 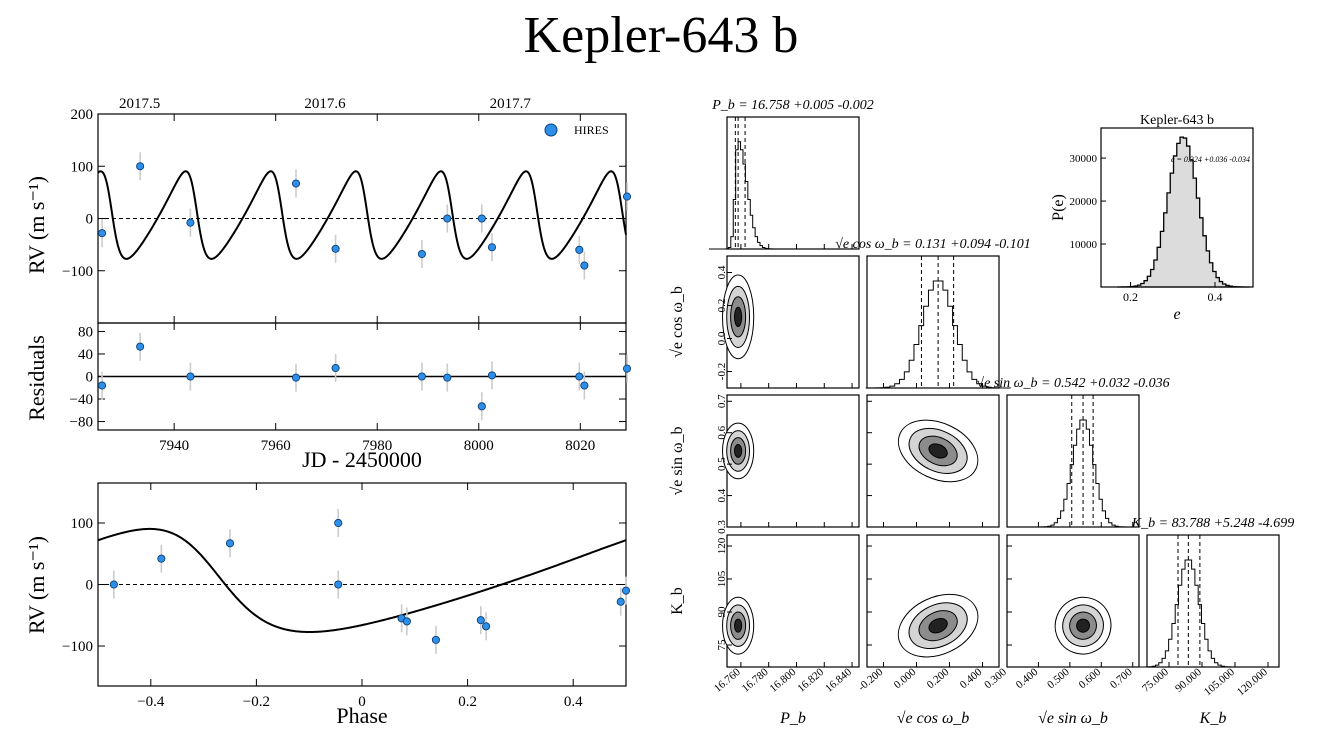 I want to click on corner-contour-Pb-ssinw: 0.3 0.4 0.5 0.6 0.7 √e sin ω_b, so click(x=764, y=464).